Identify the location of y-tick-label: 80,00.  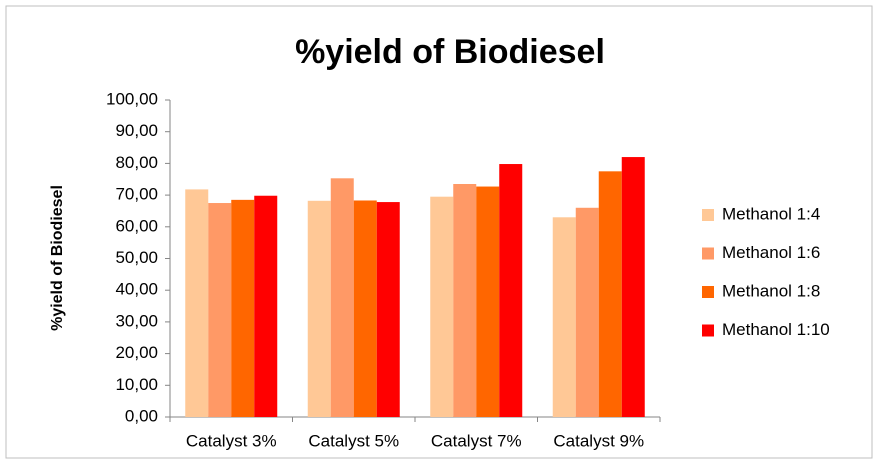
(136, 162).